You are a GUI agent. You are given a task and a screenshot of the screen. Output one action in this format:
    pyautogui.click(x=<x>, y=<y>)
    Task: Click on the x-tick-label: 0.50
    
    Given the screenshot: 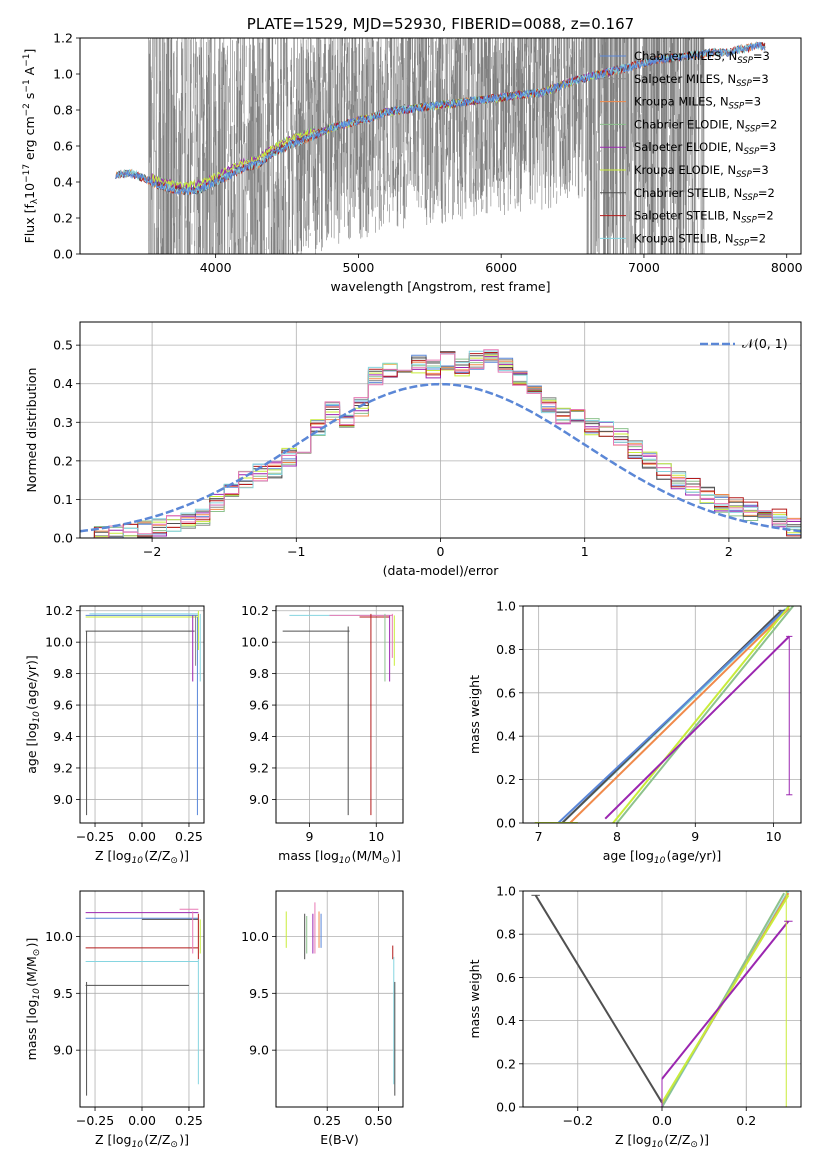 What is the action you would take?
    pyautogui.click(x=378, y=1120)
    